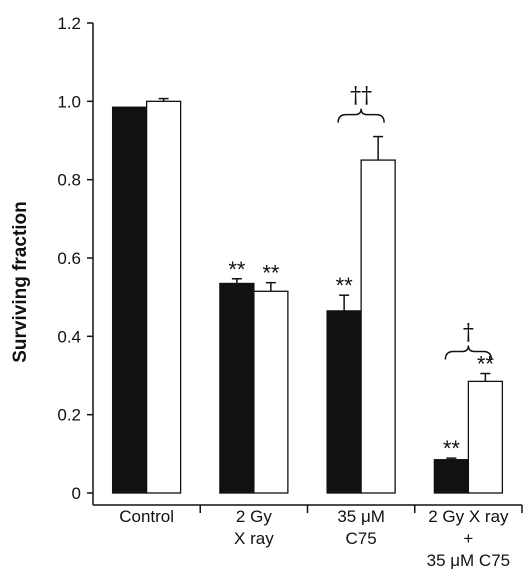 The width and height of the screenshot is (526, 571). Describe the element at coordinates (468, 333) in the screenshot. I see `dagger-marker: †` at that location.